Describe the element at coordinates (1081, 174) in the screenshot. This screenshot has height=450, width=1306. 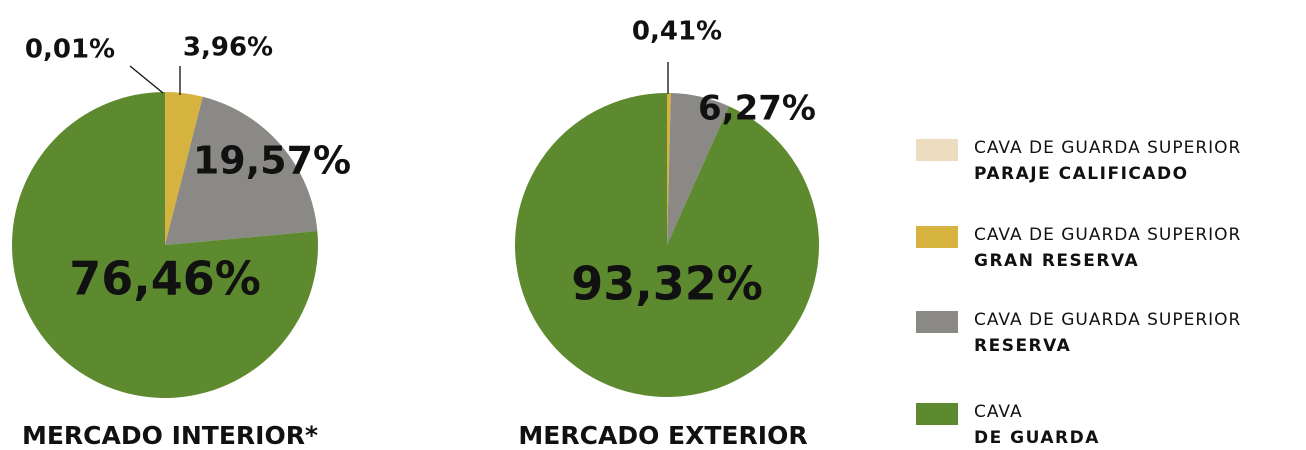
I see `legend-bold: PARAJE CALIFICADO` at that location.